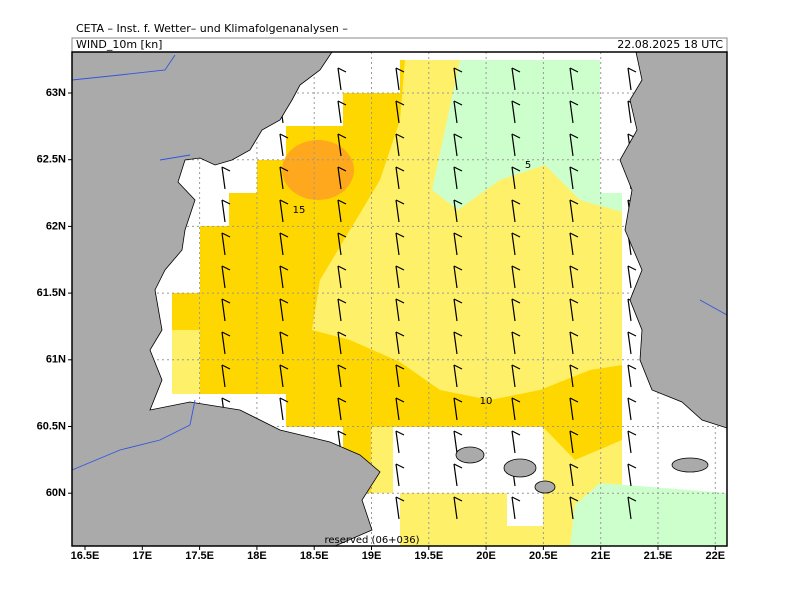 The height and width of the screenshot is (604, 800). Describe the element at coordinates (85, 556) in the screenshot. I see `lon-label: 16.5E` at that location.